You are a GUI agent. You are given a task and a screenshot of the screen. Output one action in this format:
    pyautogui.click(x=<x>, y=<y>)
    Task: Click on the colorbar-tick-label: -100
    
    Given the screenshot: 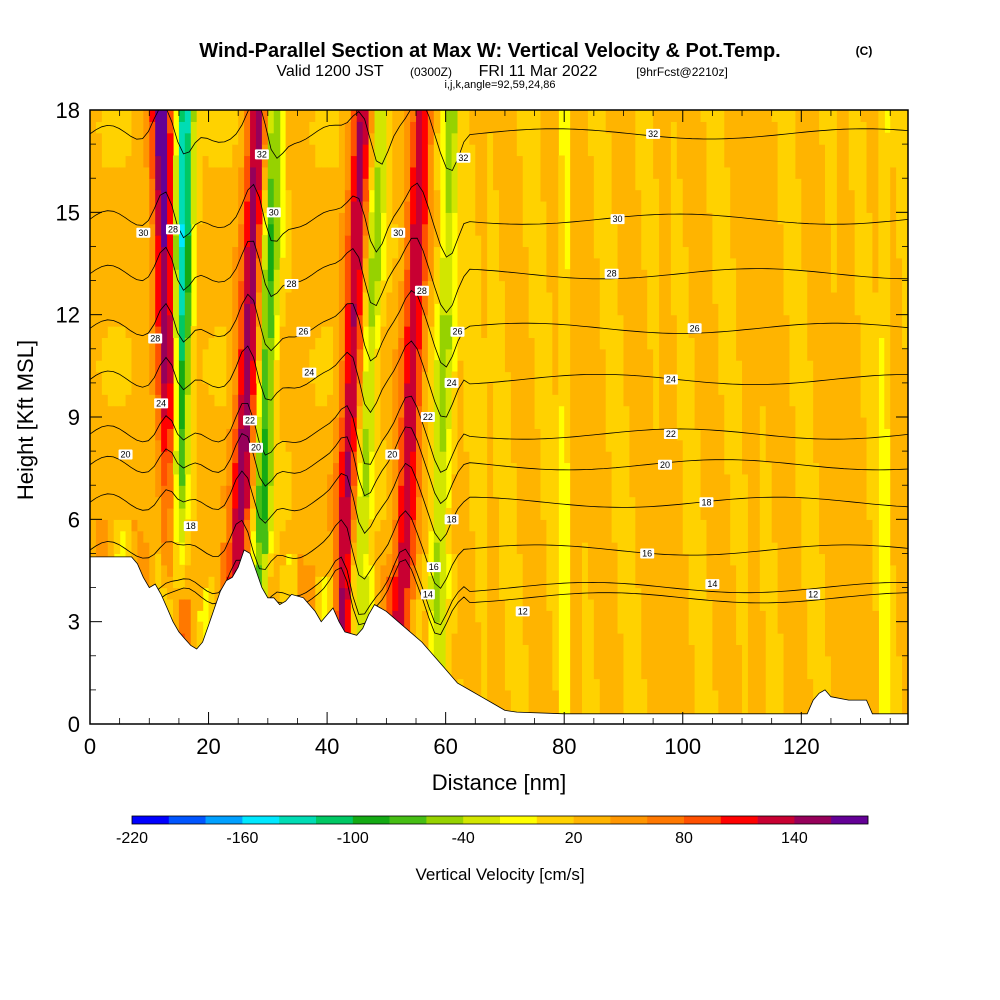 What is the action you would take?
    pyautogui.click(x=353, y=838)
    